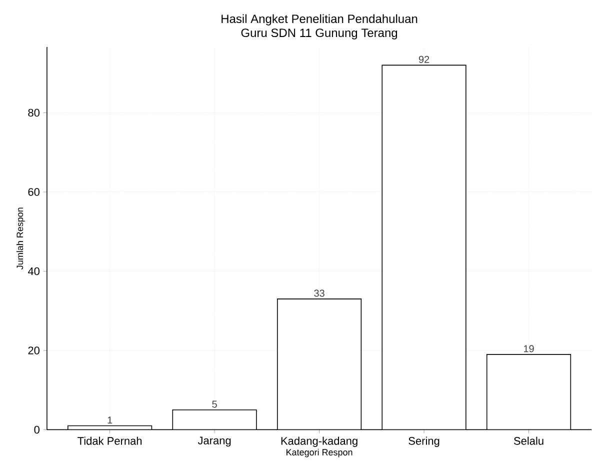  Describe the element at coordinates (319, 442) in the screenshot. I see `x-tick-label: Kadang-kadang` at that location.